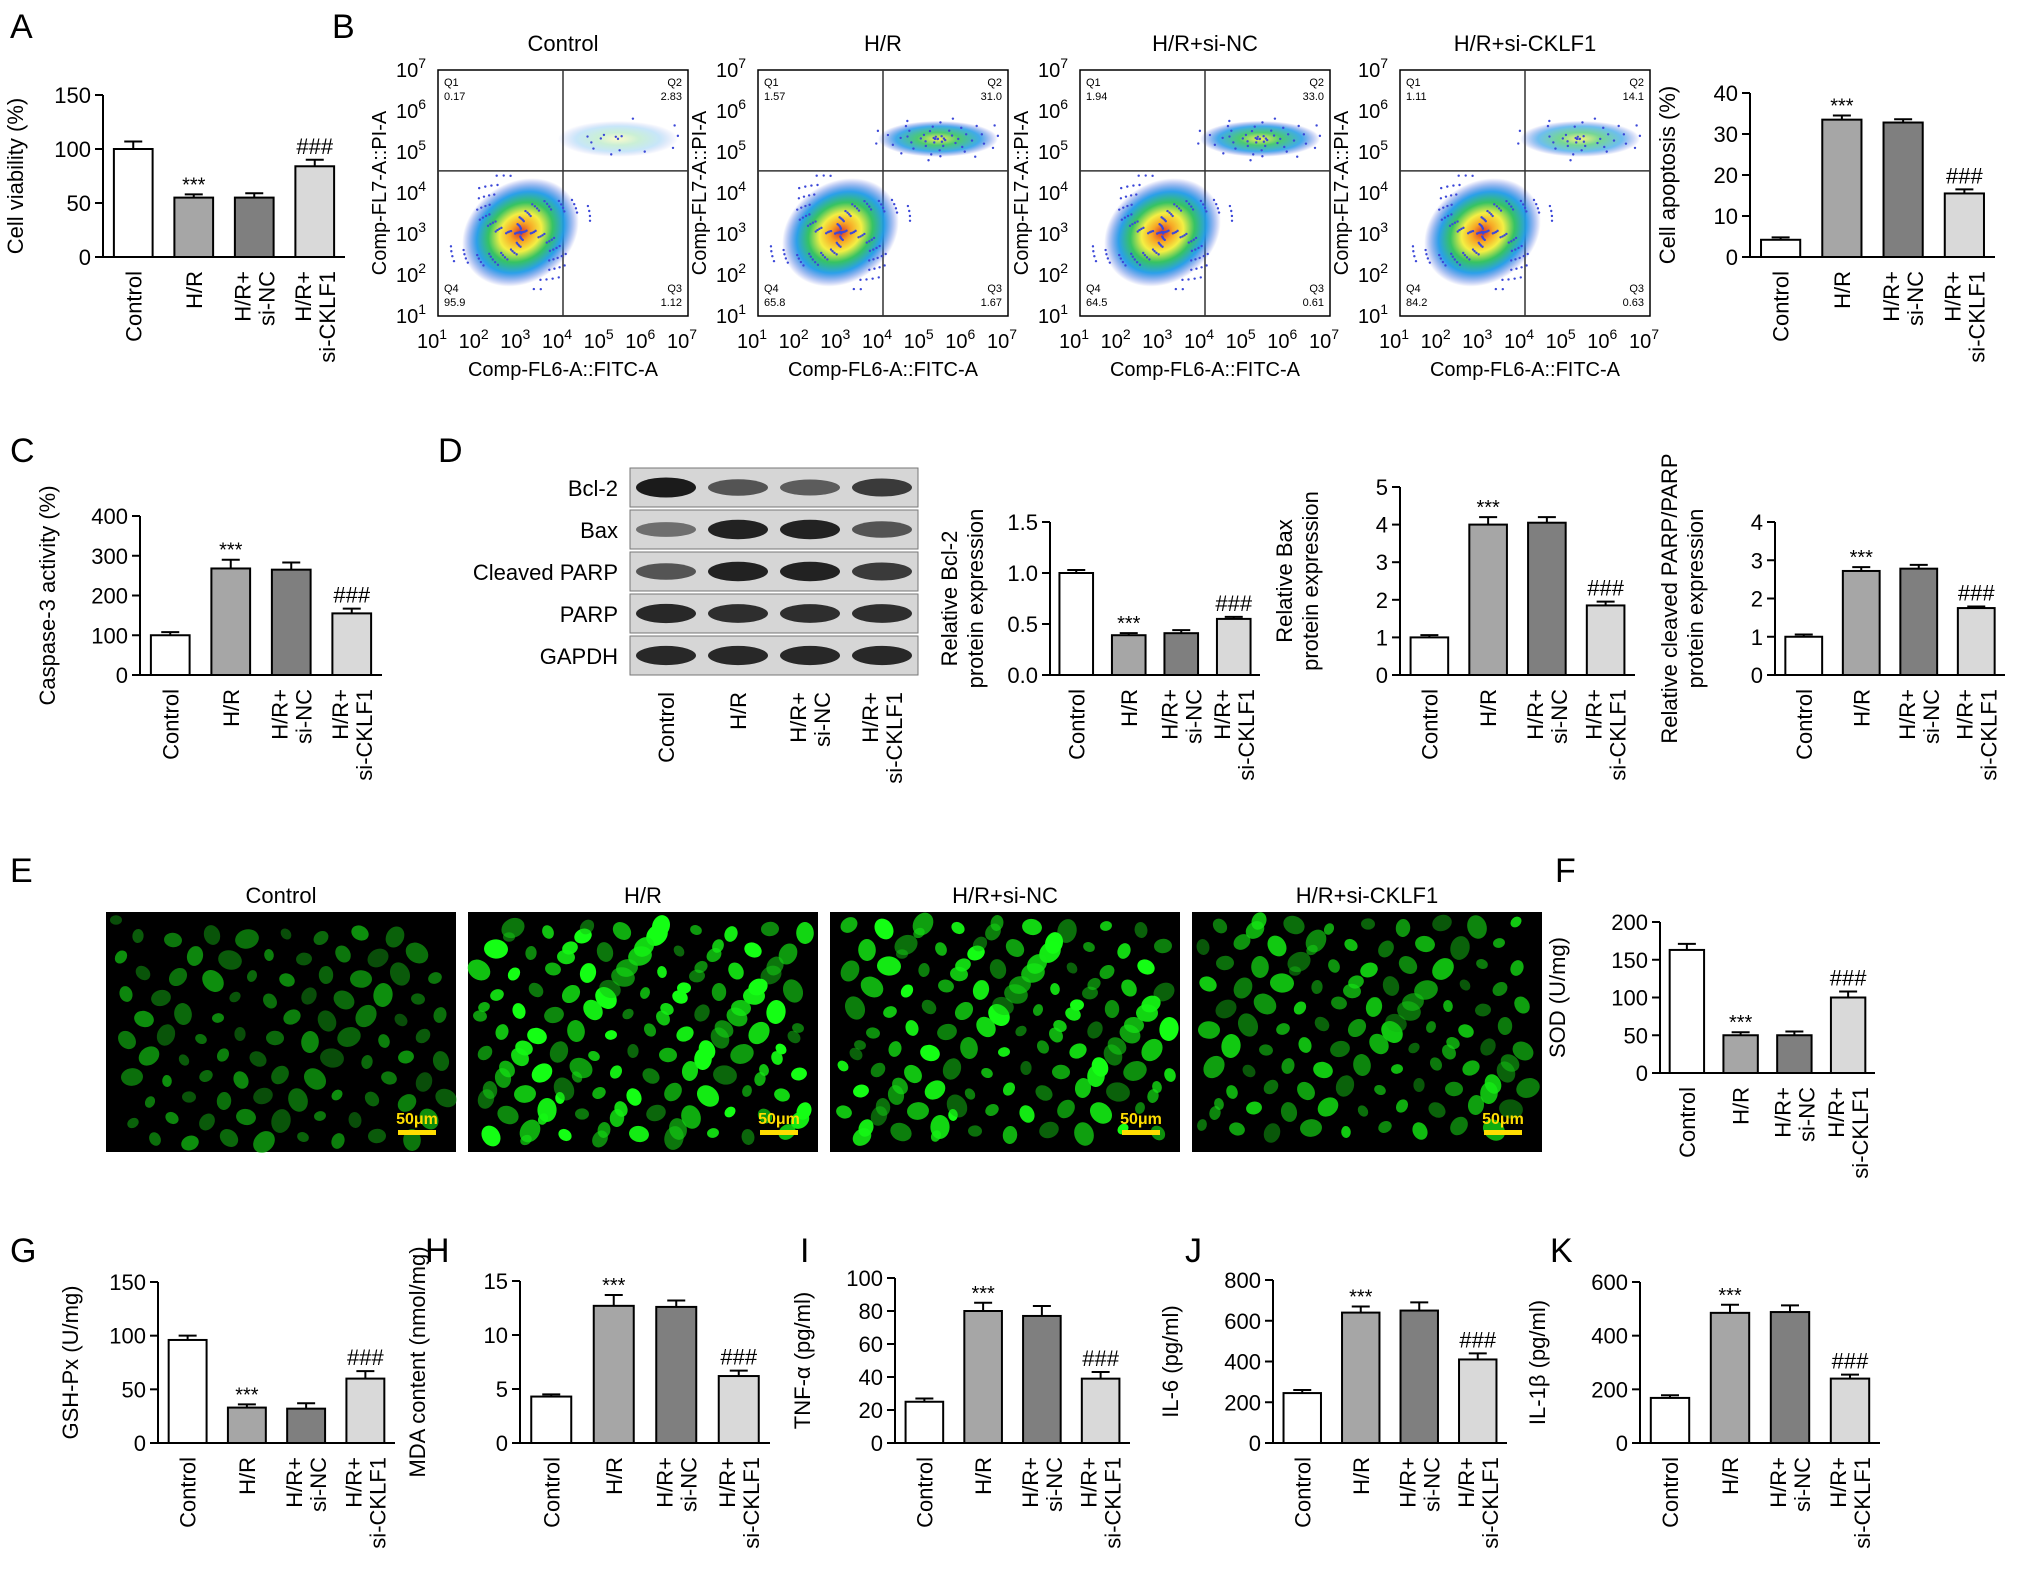 The height and width of the screenshot is (1571, 2032). What do you see at coordinates (877, 1443) in the screenshot?
I see `y-tick-label: 0` at bounding box center [877, 1443].